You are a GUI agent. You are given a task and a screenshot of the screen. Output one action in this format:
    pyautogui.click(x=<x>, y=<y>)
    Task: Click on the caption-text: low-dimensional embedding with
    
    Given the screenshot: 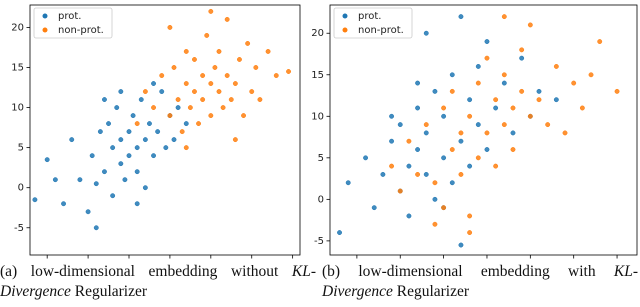 What is the action you would take?
    pyautogui.click(x=477, y=271)
    